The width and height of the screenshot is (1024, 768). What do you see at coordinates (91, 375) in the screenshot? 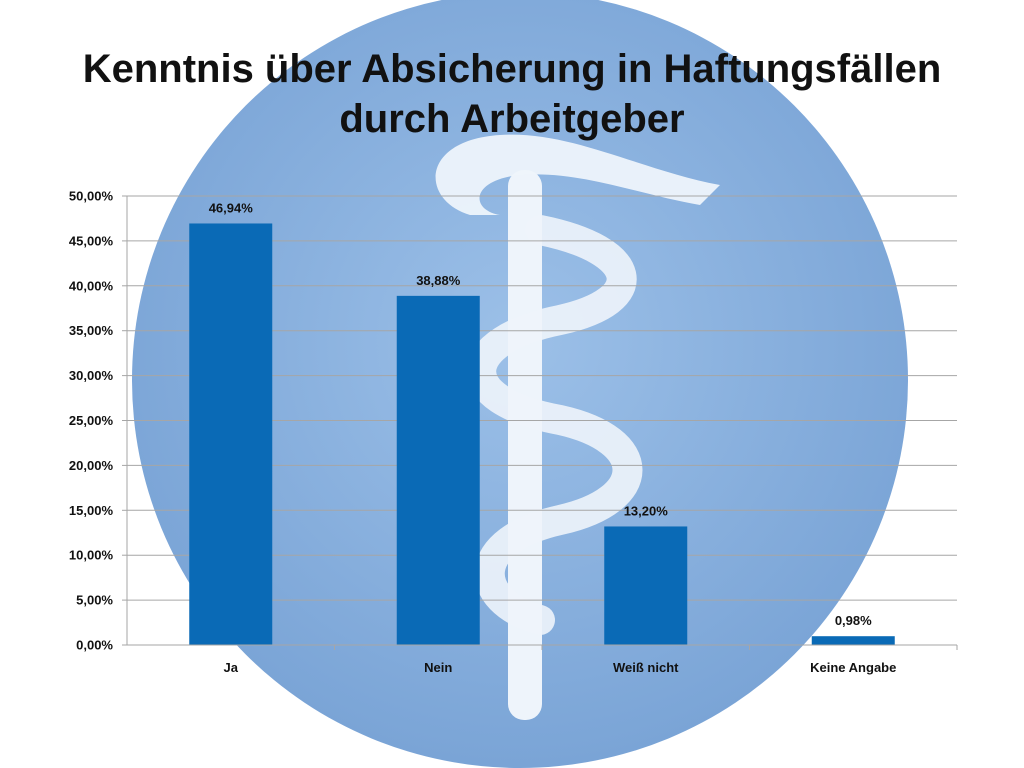
I see `y-tick-label: 30,00%` at bounding box center [91, 375].